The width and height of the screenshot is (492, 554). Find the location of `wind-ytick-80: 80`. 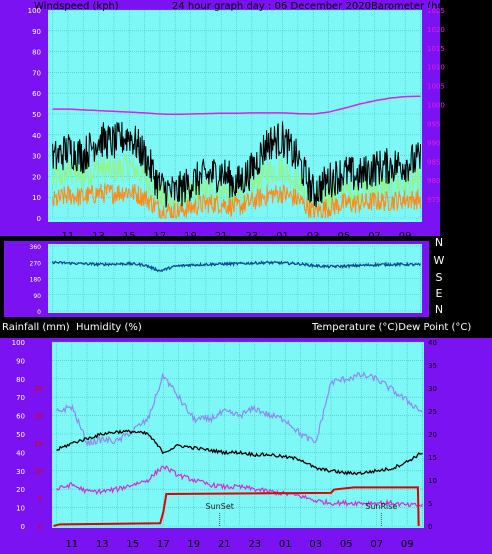

wind-ytick-80: 80 is located at coordinates (36, 53).